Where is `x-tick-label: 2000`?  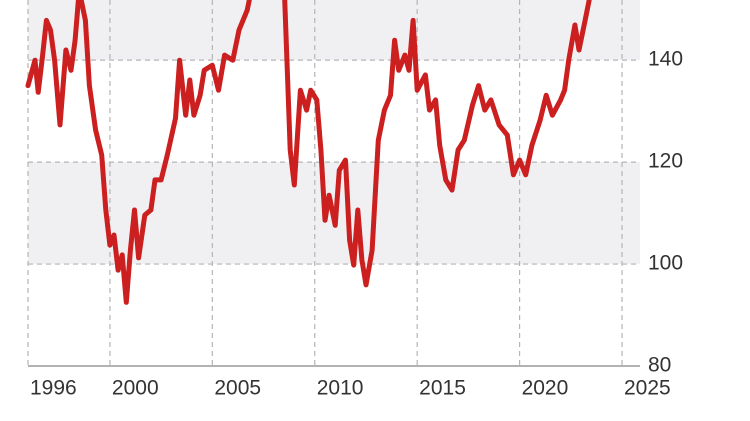
x-tick-label: 2000 is located at coordinates (135, 388).